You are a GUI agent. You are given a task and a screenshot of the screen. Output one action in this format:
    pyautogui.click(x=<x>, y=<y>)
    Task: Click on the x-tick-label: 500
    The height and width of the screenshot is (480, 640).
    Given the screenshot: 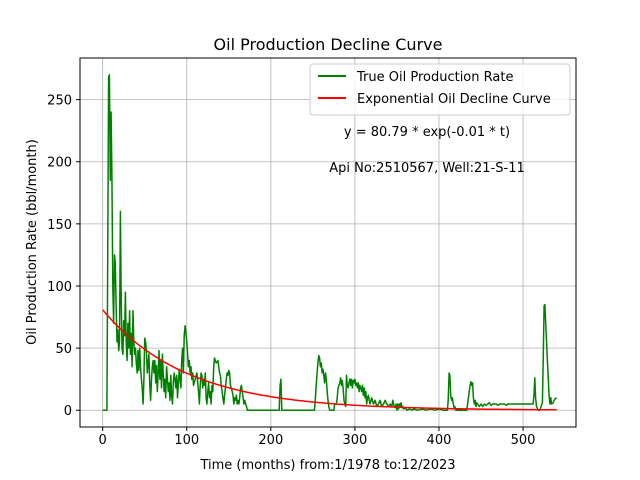 What is the action you would take?
    pyautogui.click(x=523, y=440)
    